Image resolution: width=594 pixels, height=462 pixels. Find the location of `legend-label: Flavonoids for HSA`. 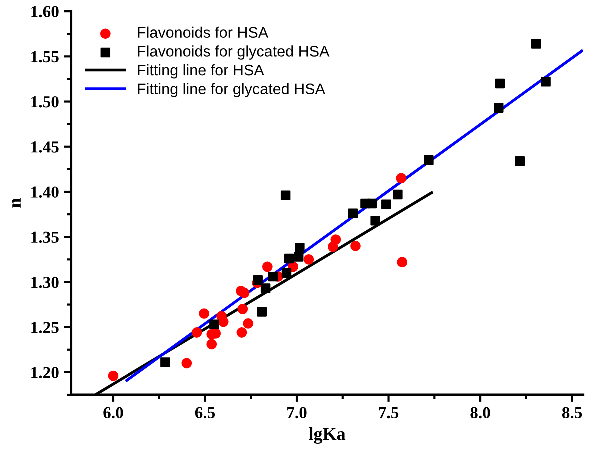

legend-label: Flavonoids for HSA is located at coordinates (203, 32).